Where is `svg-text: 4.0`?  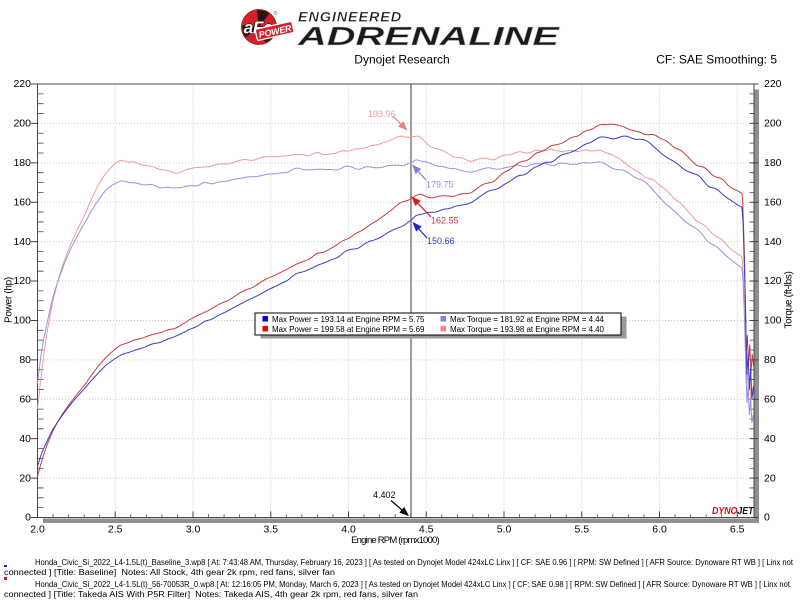
svg-text: 4.0 is located at coordinates (348, 530).